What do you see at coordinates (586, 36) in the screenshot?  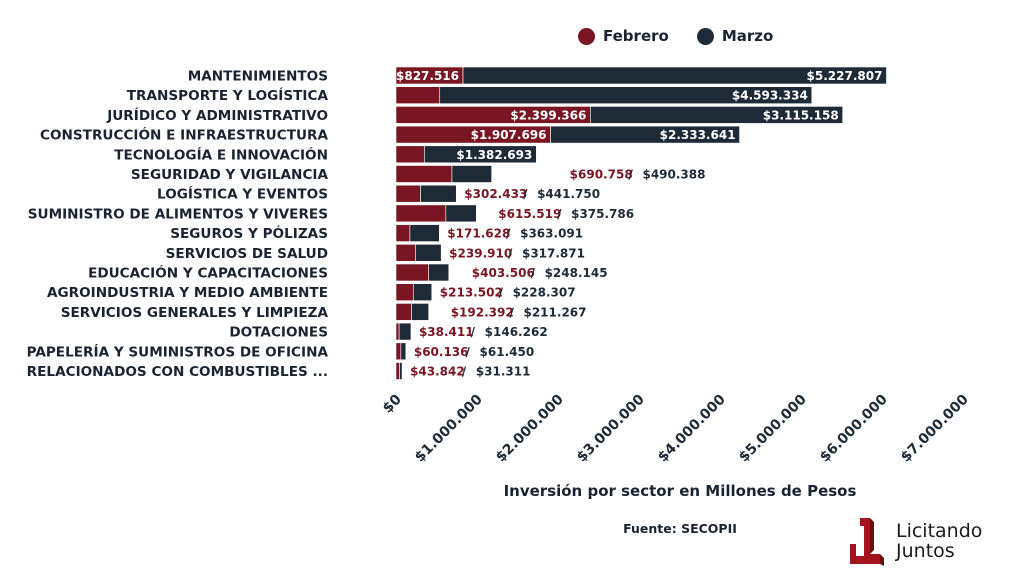 I see `legend-swatch-febrero` at bounding box center [586, 36].